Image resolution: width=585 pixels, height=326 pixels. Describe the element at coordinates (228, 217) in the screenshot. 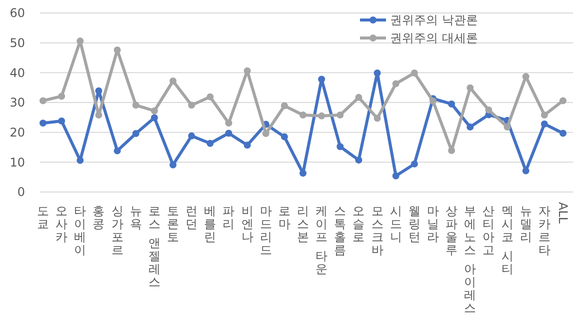

I see `x-tick-label: 파리` at that location.